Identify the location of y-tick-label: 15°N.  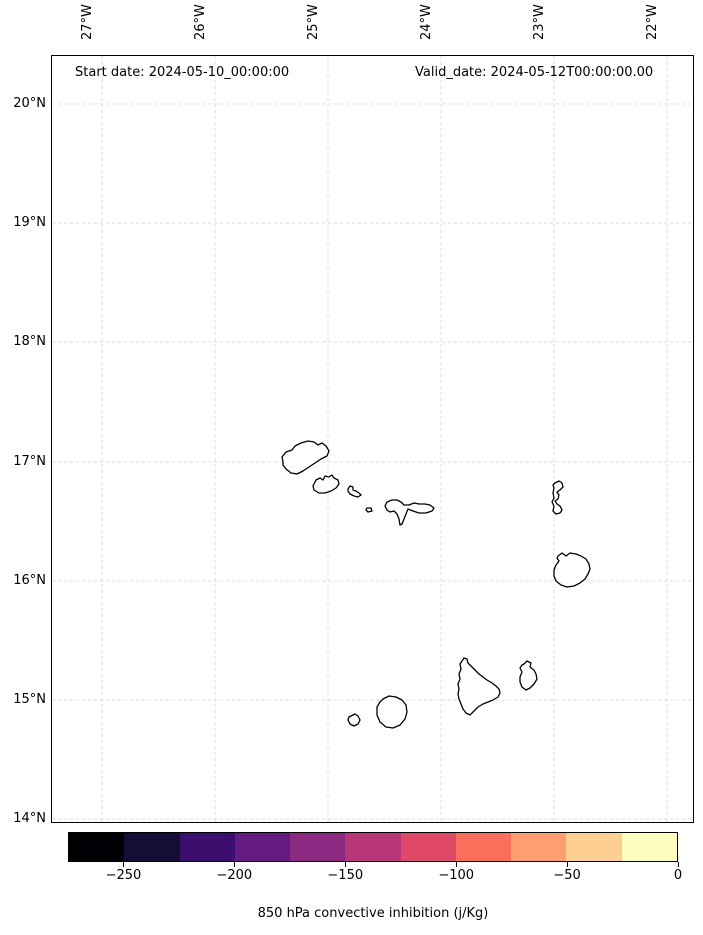
(29, 699).